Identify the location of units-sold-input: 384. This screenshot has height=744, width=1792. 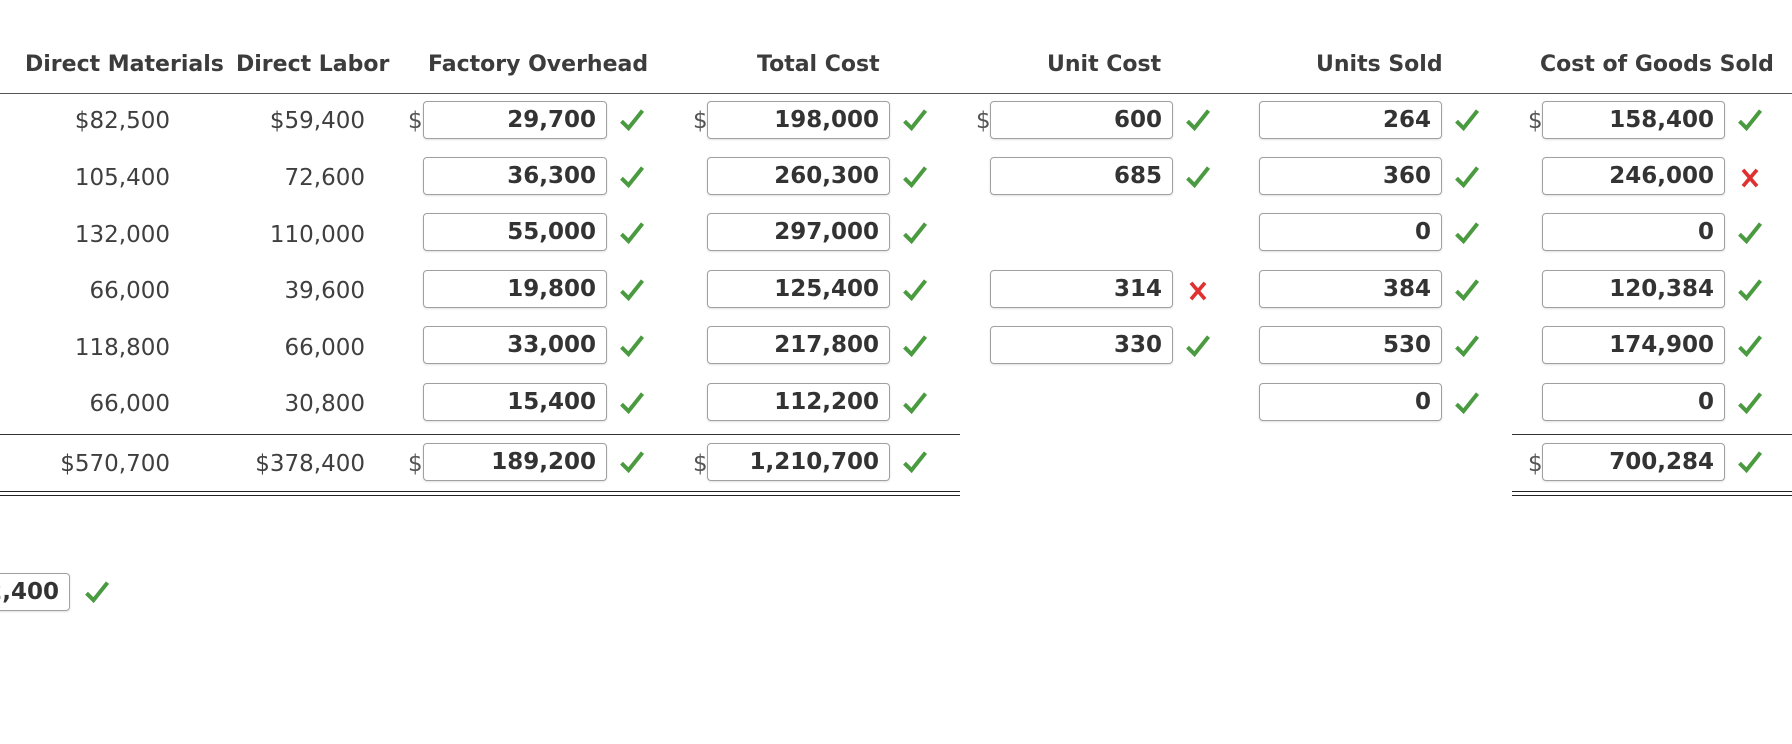
(1350, 289).